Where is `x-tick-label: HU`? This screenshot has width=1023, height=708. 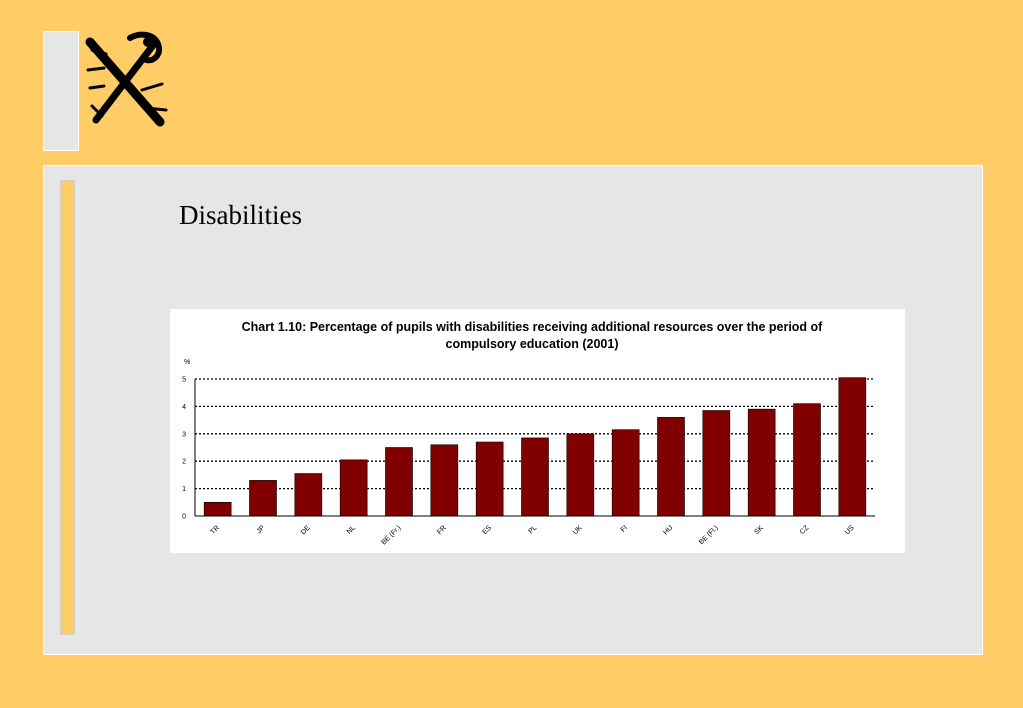
x-tick-label: HU is located at coordinates (668, 530).